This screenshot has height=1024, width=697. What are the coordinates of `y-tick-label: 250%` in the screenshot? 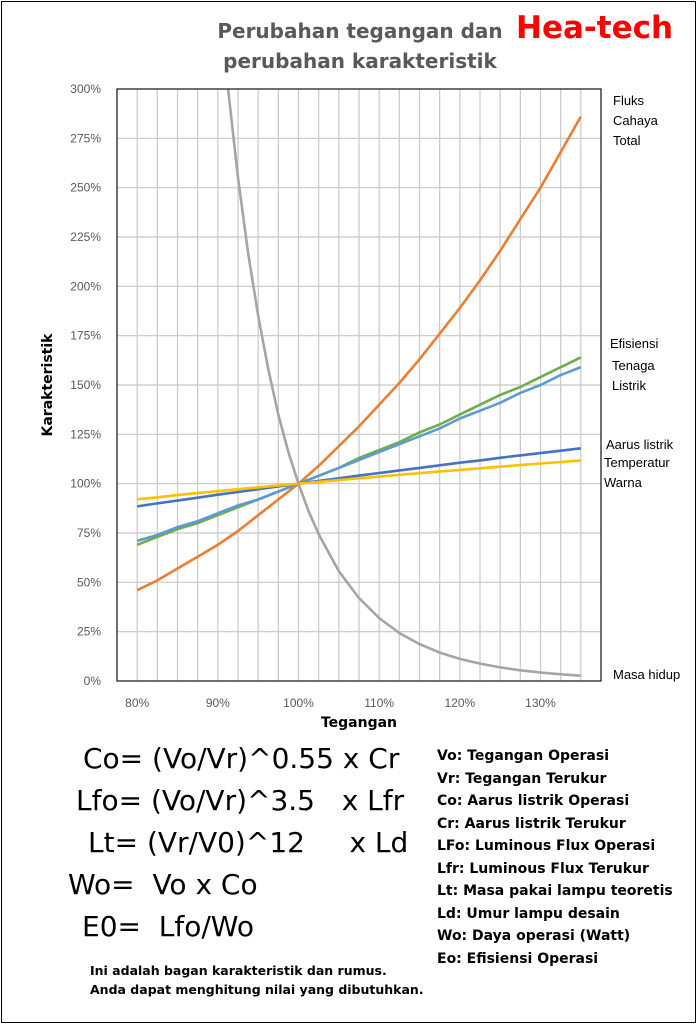 It's located at (85, 188).